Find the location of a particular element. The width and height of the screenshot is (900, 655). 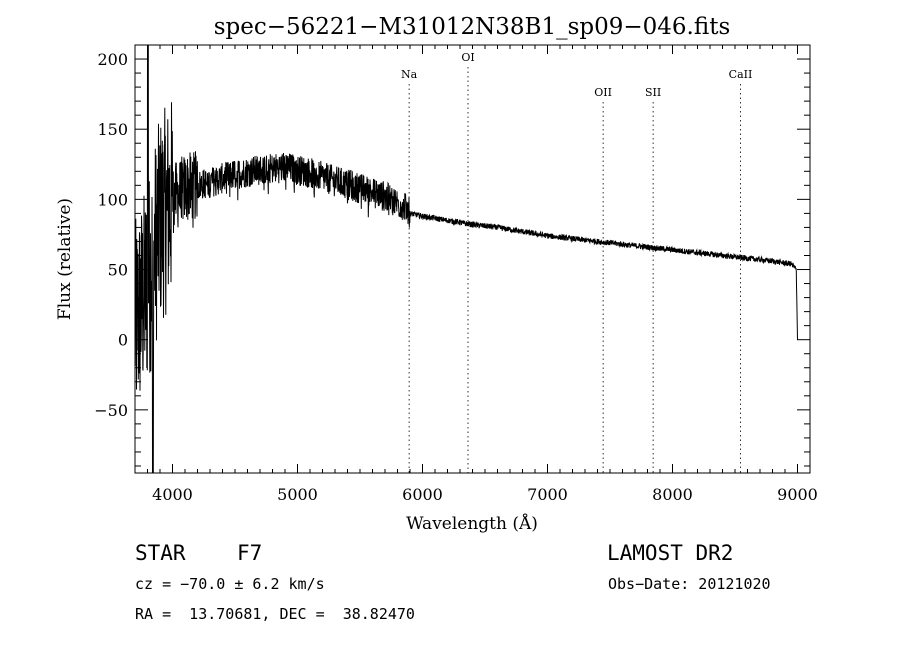

survey-name: LAMOST DR2 is located at coordinates (670, 553).